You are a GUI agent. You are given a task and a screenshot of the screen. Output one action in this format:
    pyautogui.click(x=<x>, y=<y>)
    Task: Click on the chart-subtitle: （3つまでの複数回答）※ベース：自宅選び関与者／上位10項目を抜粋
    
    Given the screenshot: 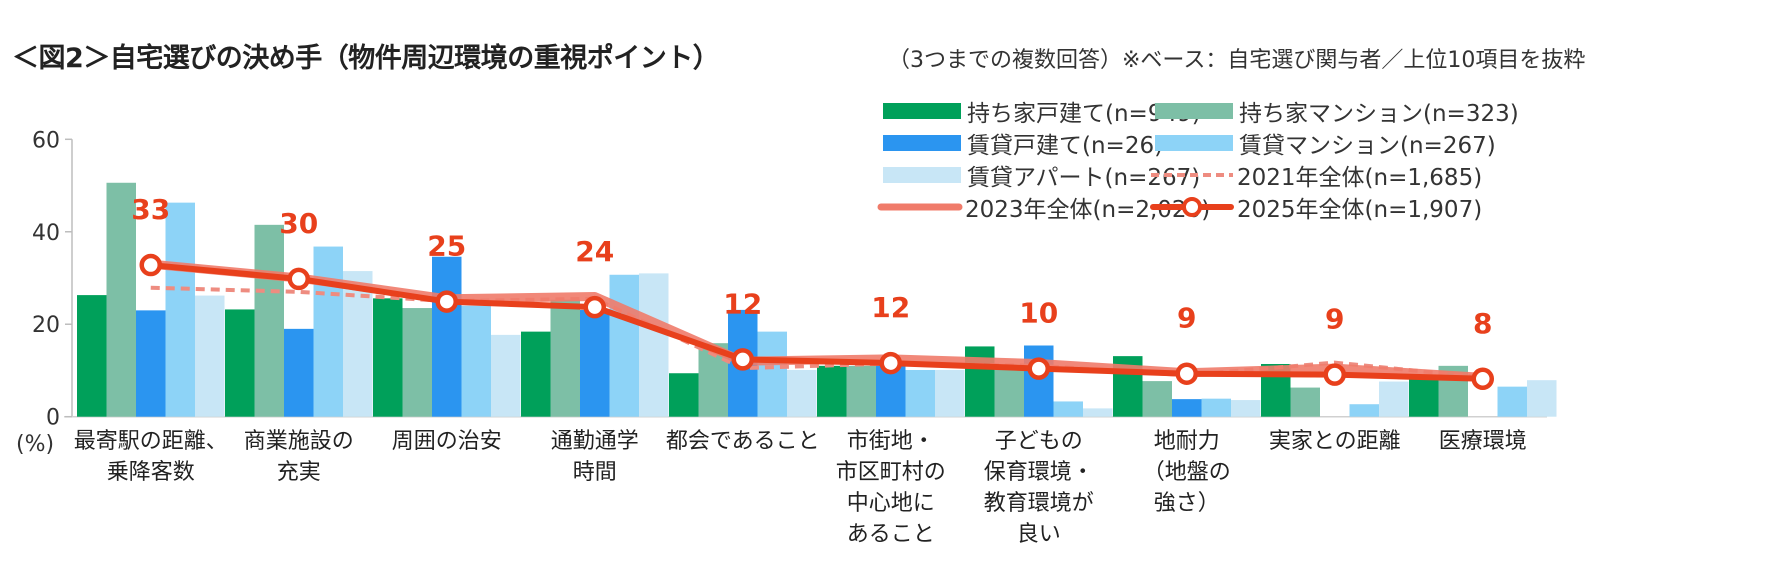 What is the action you would take?
    pyautogui.click(x=1237, y=60)
    